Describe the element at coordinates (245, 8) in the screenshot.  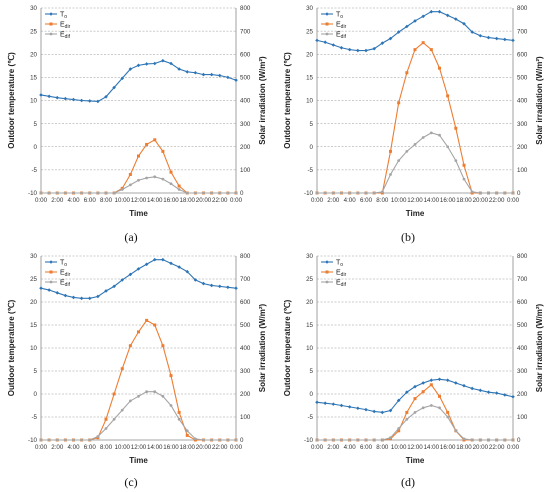
I see `y-right-tick-label: 800` at that location.